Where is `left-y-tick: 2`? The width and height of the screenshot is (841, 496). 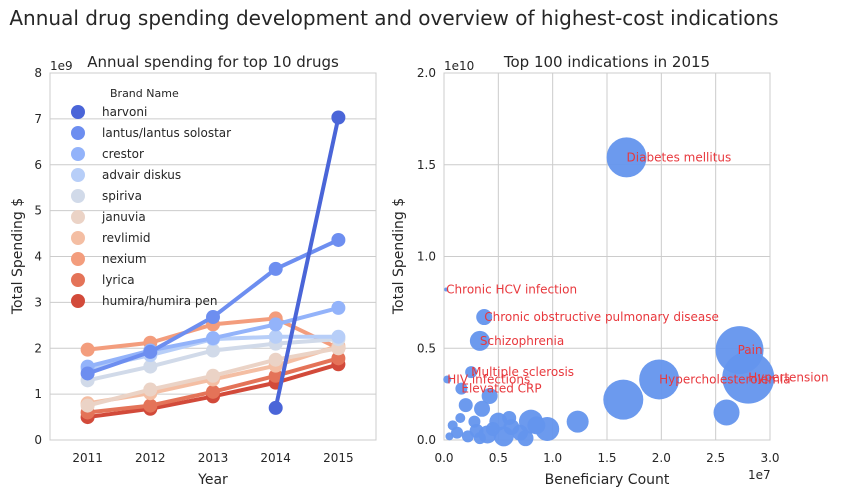
left-y-tick: 2 is located at coordinates (38, 348).